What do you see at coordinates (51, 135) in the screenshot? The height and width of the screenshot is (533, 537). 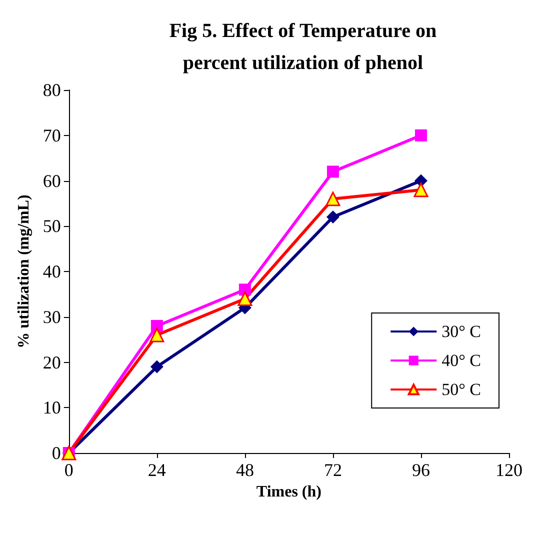 I see `y-tick-label: 70` at bounding box center [51, 135].